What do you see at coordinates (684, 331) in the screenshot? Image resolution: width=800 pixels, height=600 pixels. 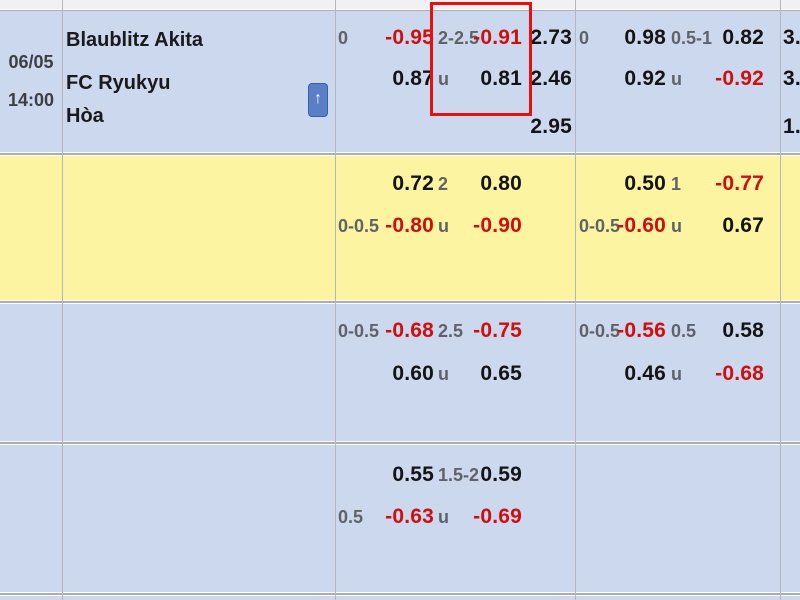 I see `ou-line-label: 0.5` at bounding box center [684, 331].